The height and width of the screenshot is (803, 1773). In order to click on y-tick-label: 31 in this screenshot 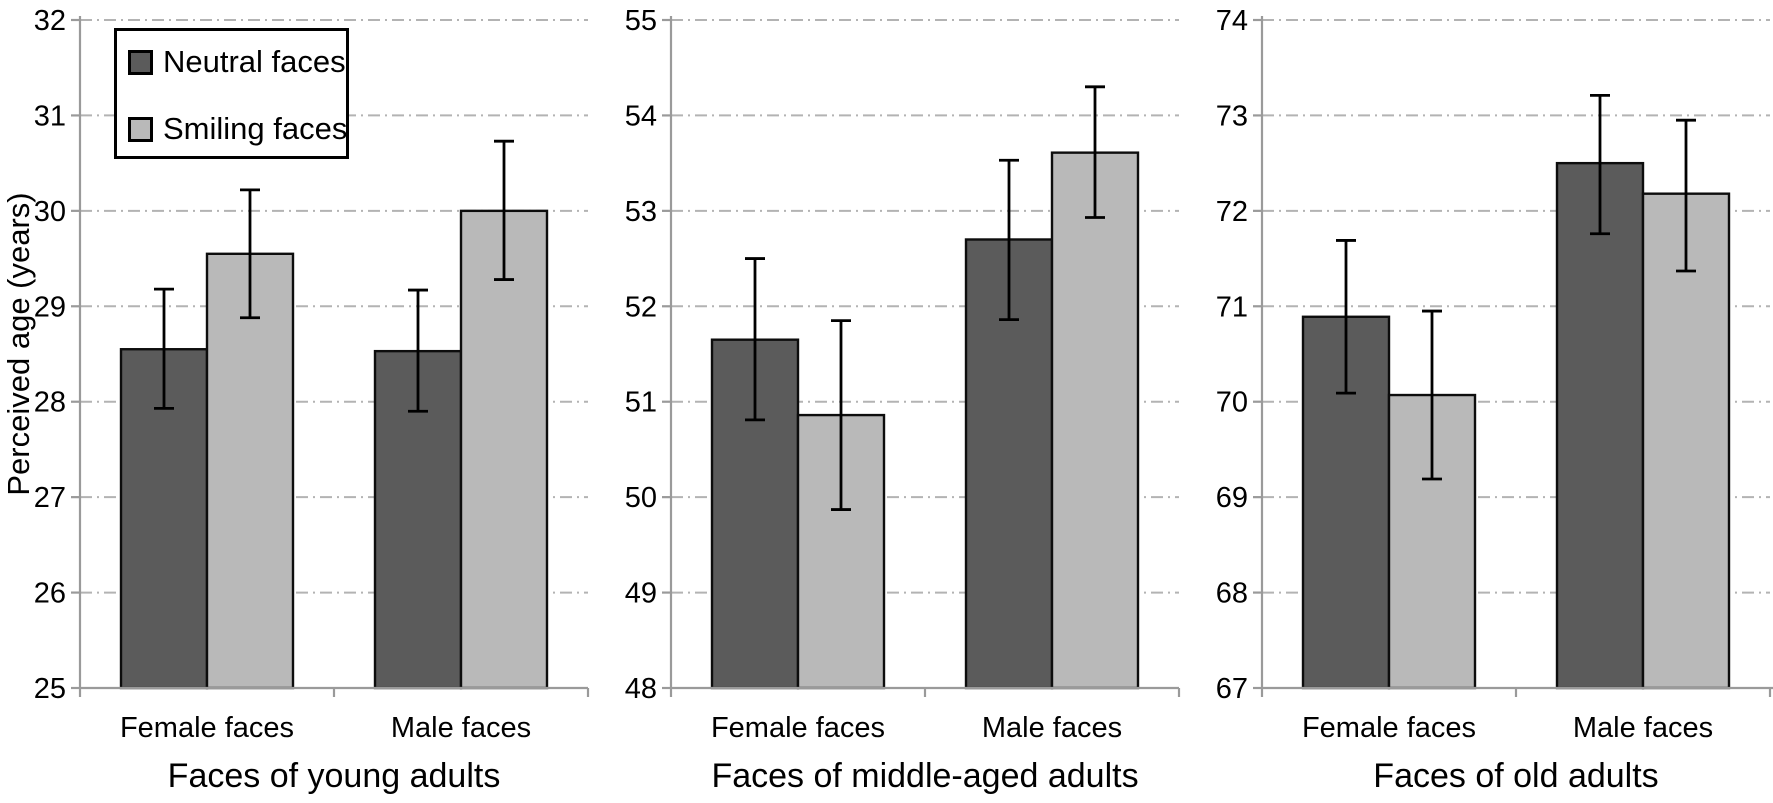, I will do `click(50, 116)`.